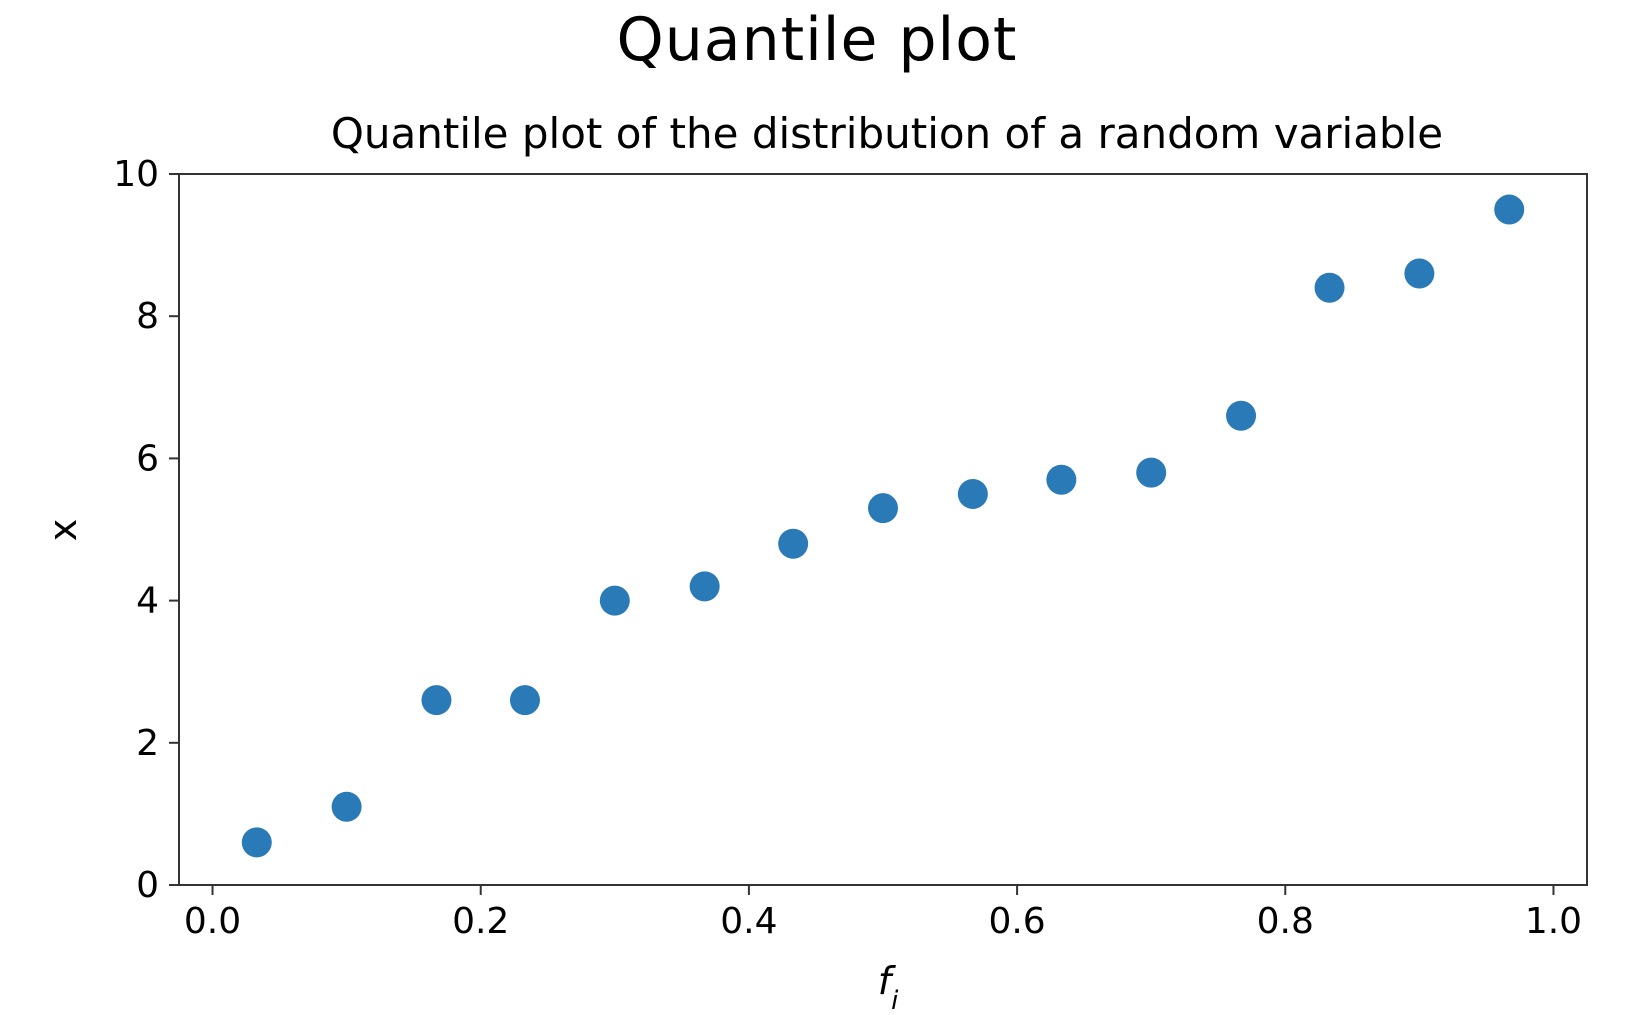  I want to click on y-tick-label: 8, so click(147, 316).